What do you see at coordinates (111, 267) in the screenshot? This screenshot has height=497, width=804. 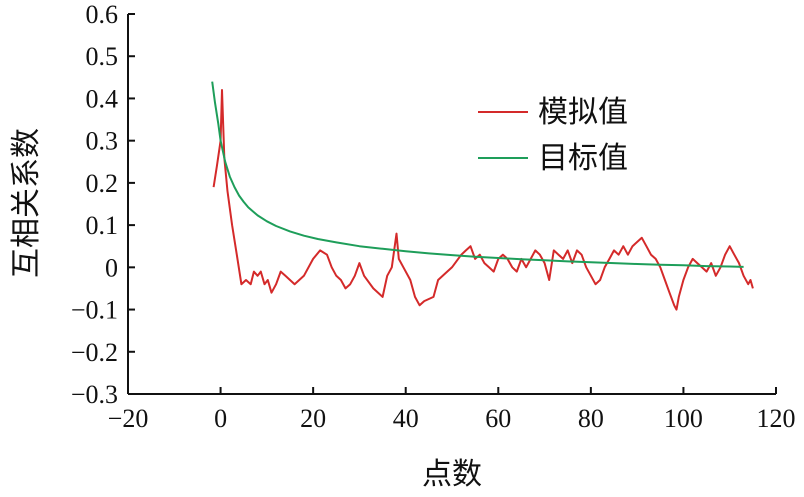 I see `y-tick-label: 0` at bounding box center [111, 267].